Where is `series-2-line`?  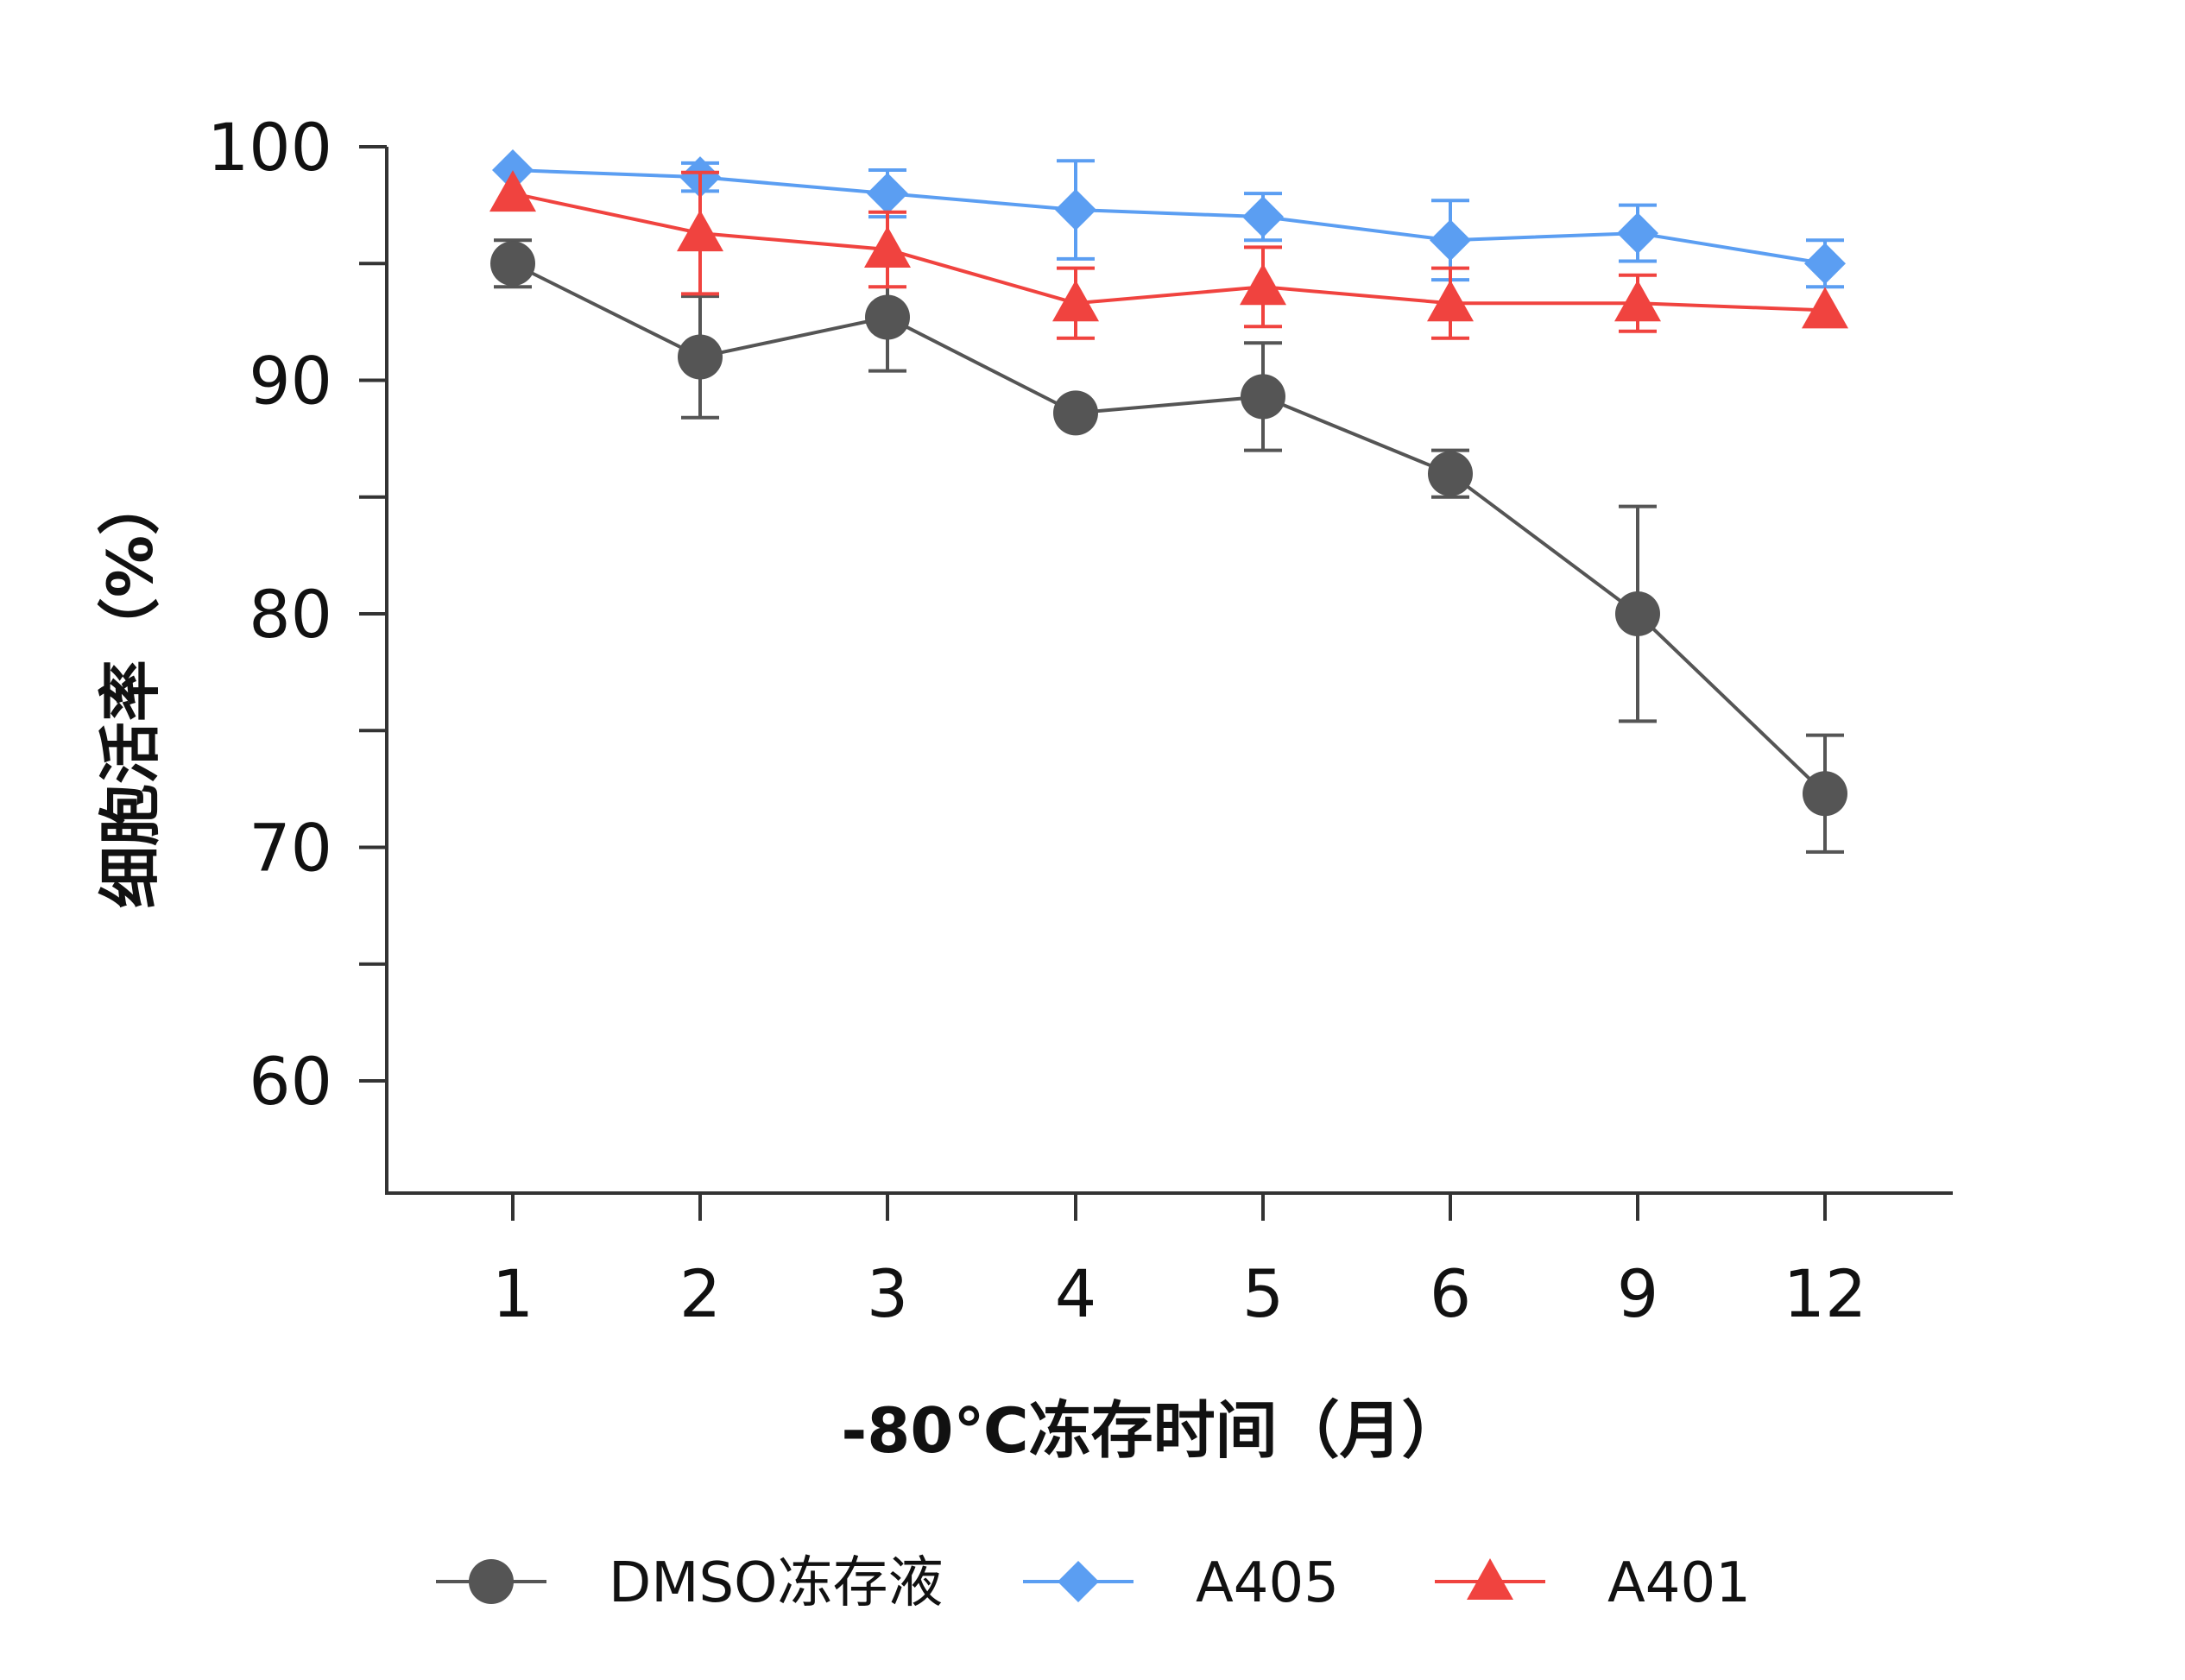
series-2-line is located at coordinates (1169, 252).